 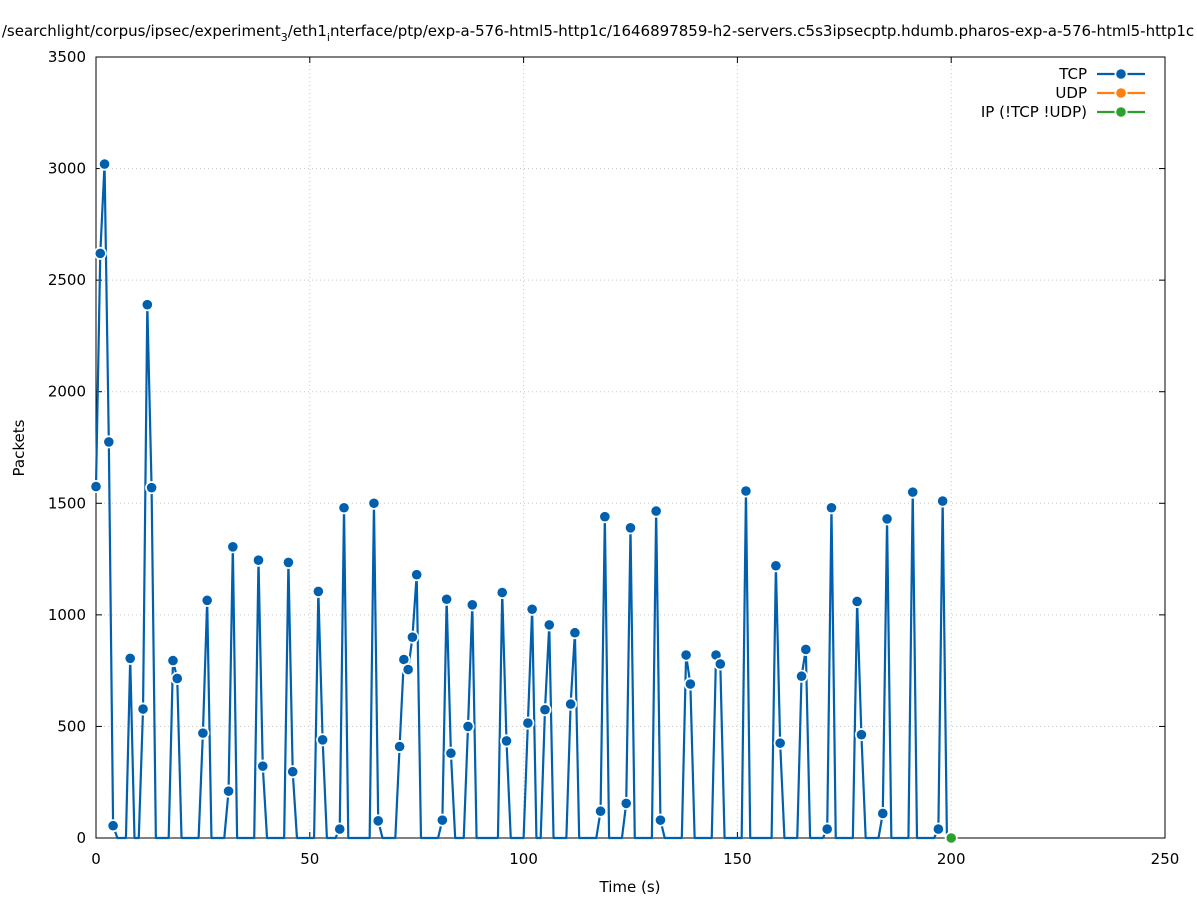 What do you see at coordinates (67, 615) in the screenshot?
I see `y-tick-label: 1000` at bounding box center [67, 615].